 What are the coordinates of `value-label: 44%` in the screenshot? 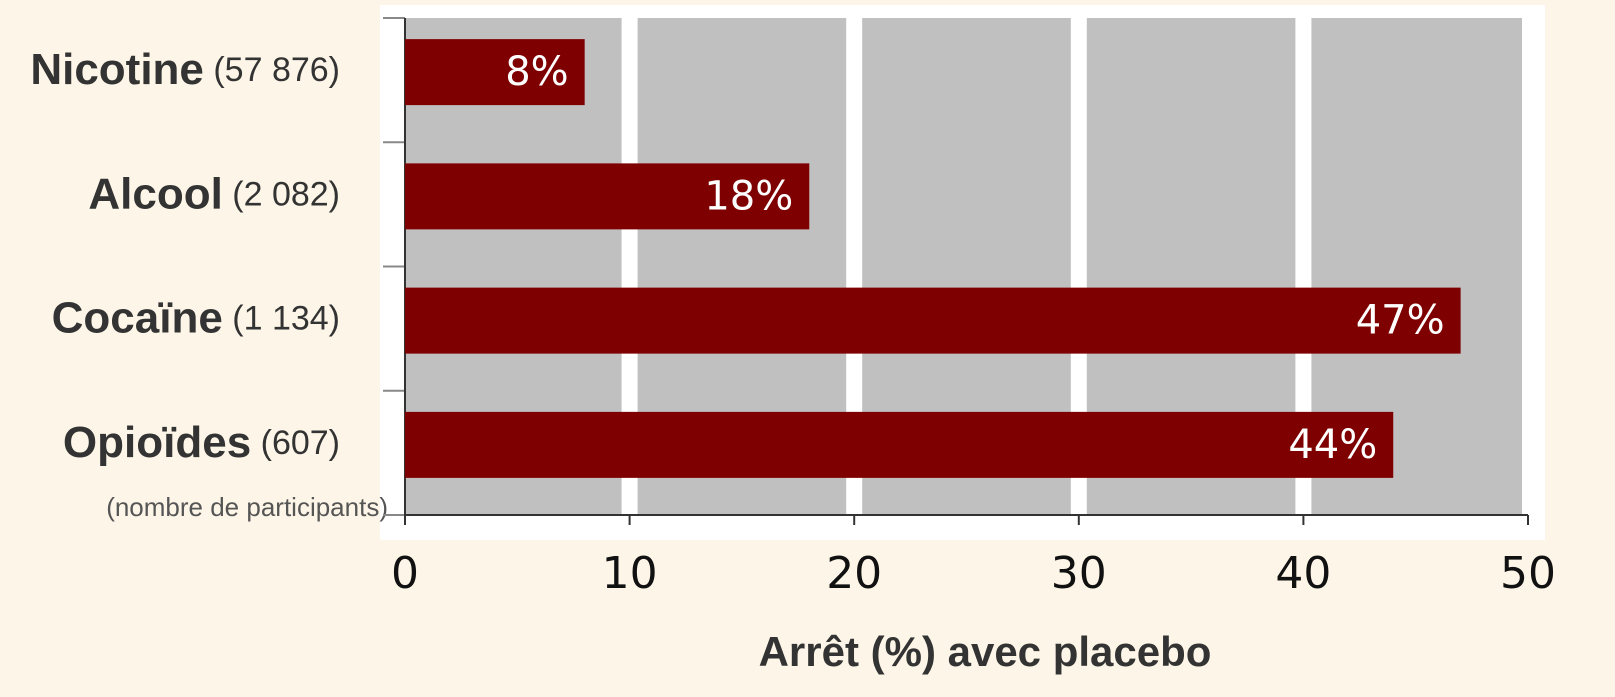 It's located at (1332, 445).